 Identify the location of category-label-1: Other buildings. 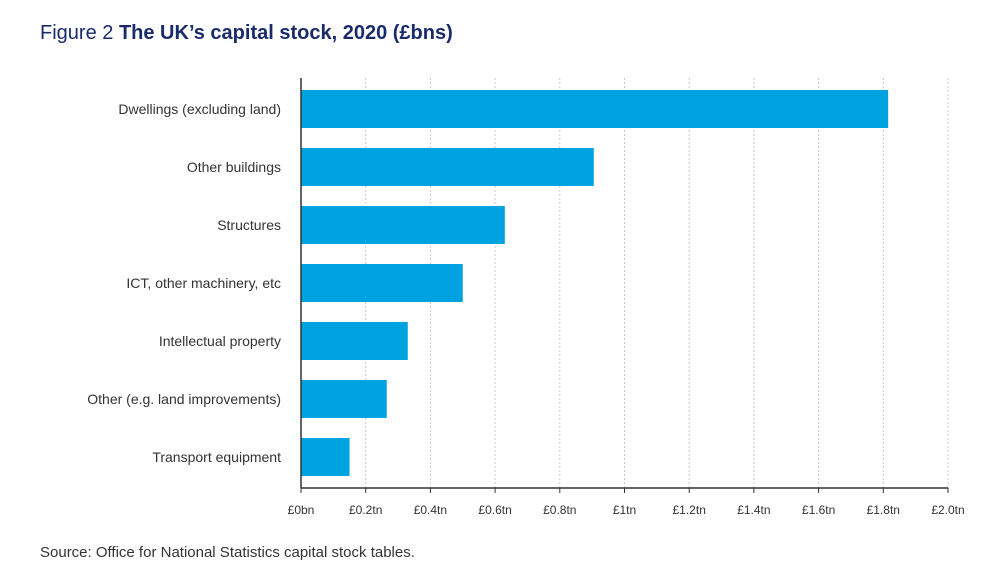
(234, 167).